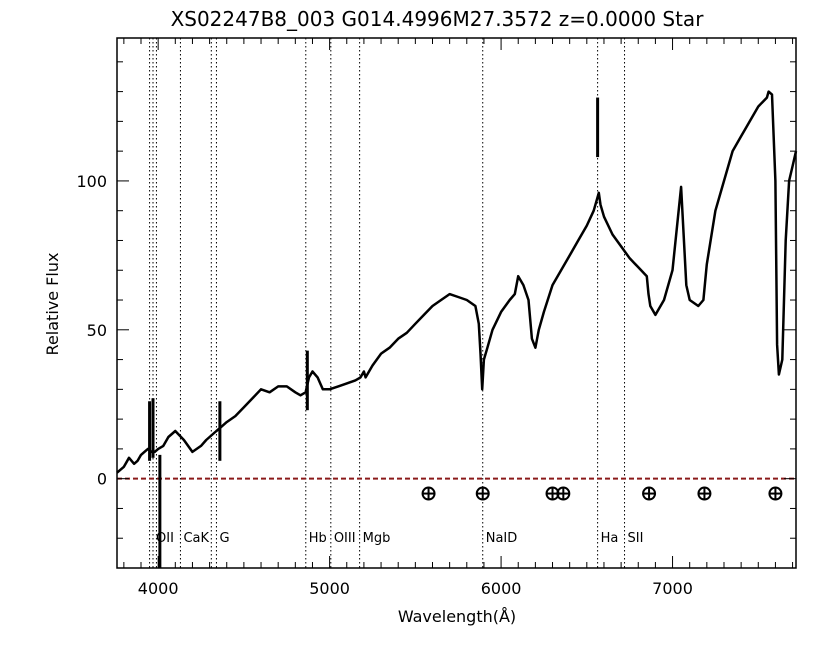  What do you see at coordinates (636, 538) in the screenshot?
I see `line-marker-label: SII` at bounding box center [636, 538].